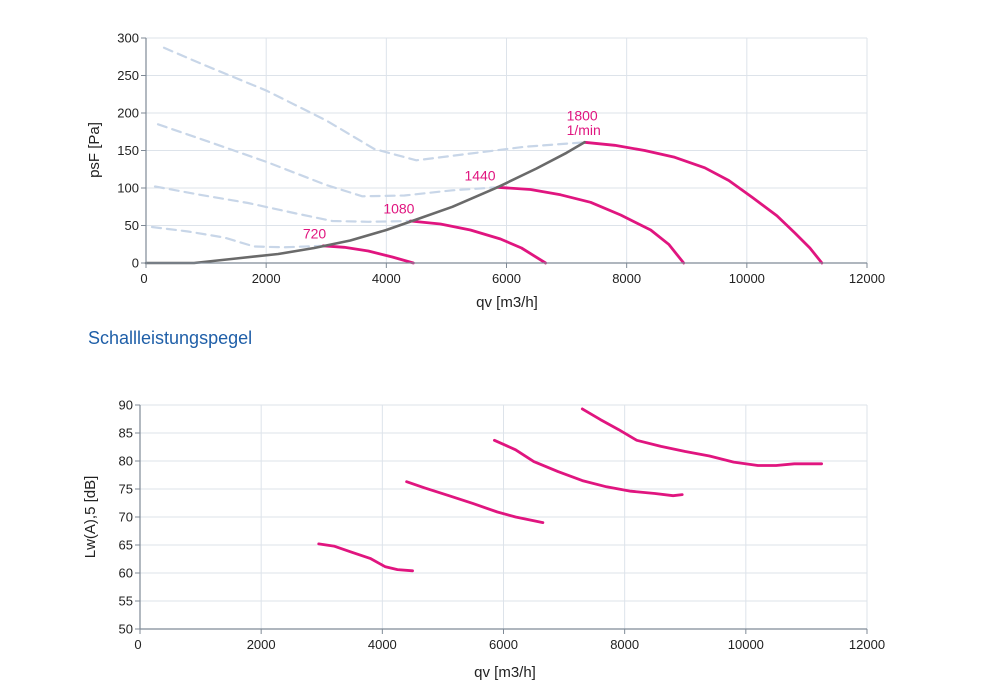 The image size is (1000, 700). I want to click on y-tick-label: 90, so click(126, 405).